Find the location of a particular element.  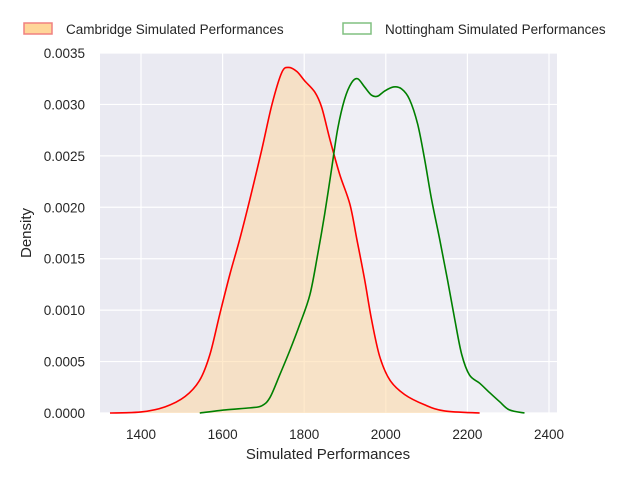

x-tick-label: 1600 is located at coordinates (223, 434).